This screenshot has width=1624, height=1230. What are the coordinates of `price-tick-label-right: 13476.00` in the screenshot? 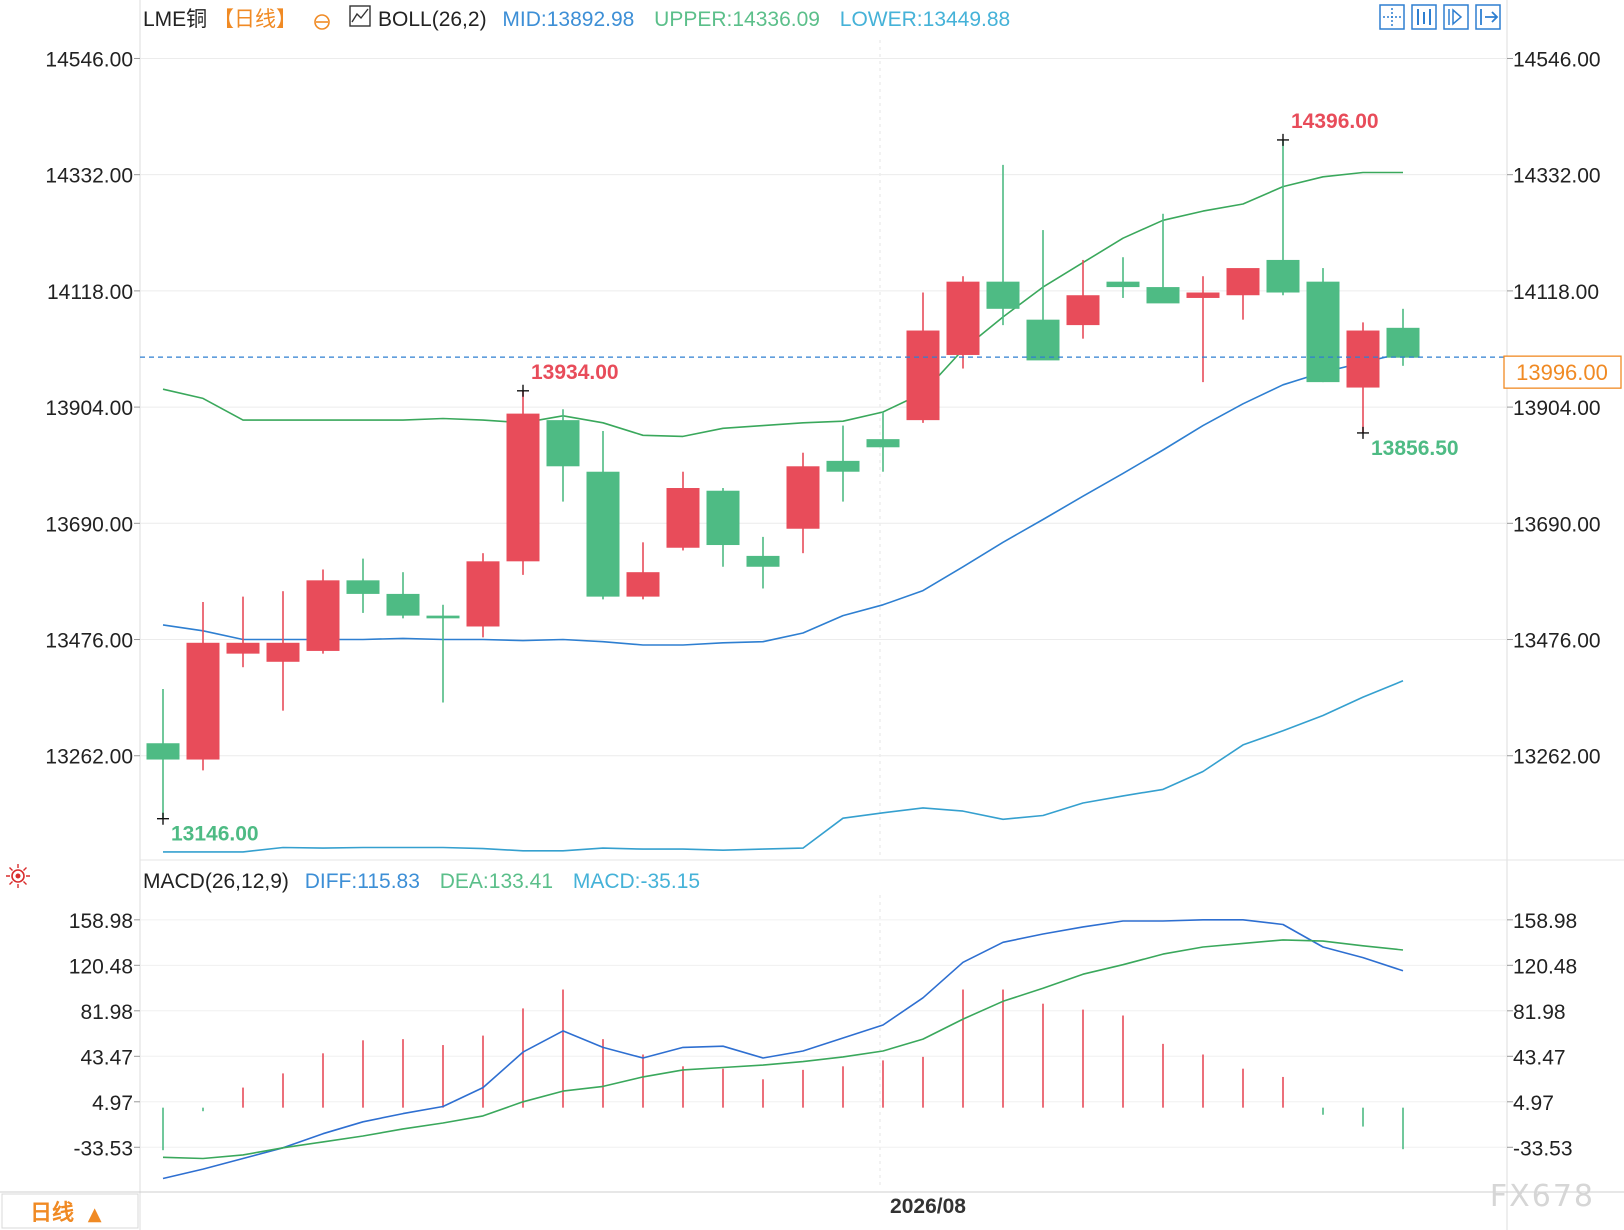 It's located at (1557, 641).